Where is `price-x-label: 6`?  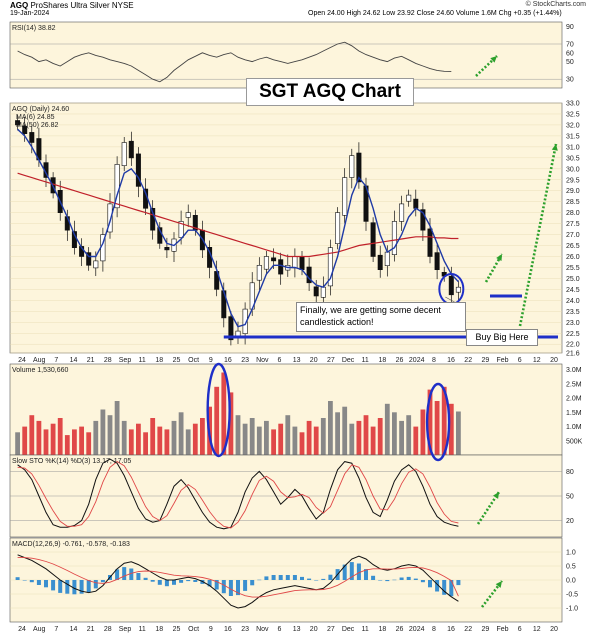
price-x-label: 6 is located at coordinates (520, 360).